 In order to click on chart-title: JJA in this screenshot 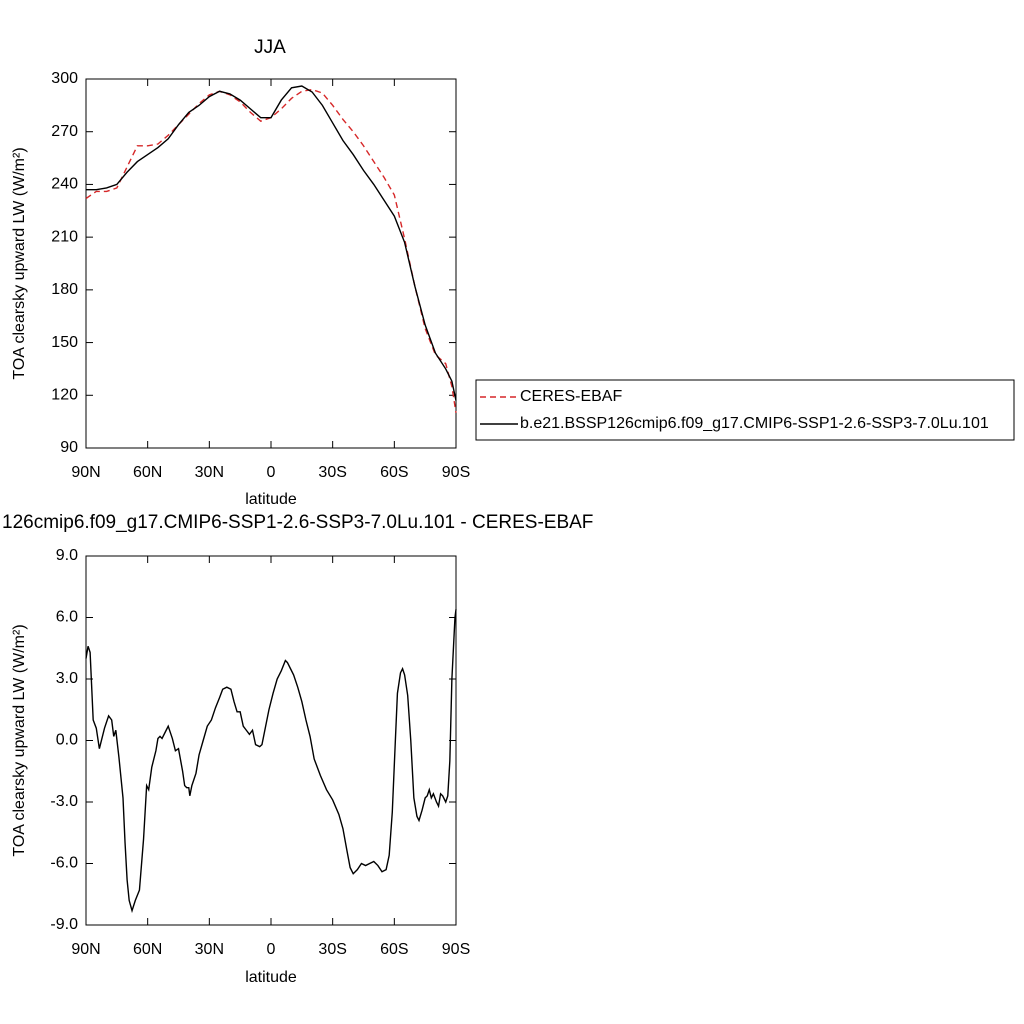, I will do `click(270, 47)`.